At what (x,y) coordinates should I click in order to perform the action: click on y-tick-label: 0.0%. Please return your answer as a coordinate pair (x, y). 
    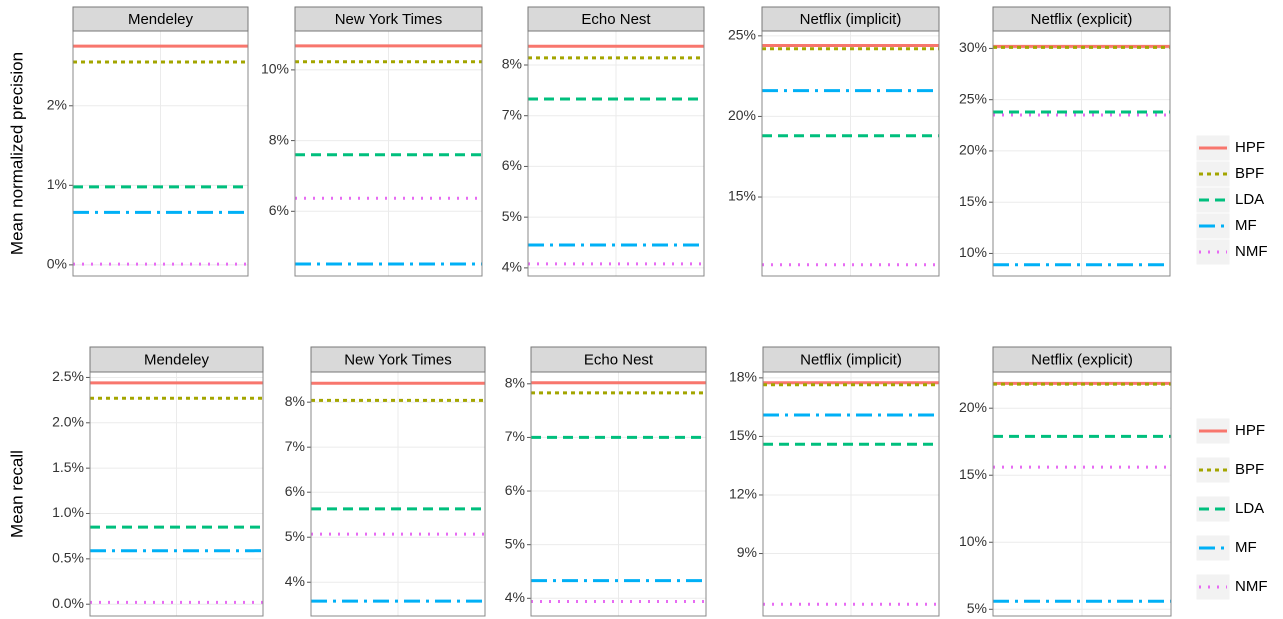
    Looking at the image, I should click on (68, 603).